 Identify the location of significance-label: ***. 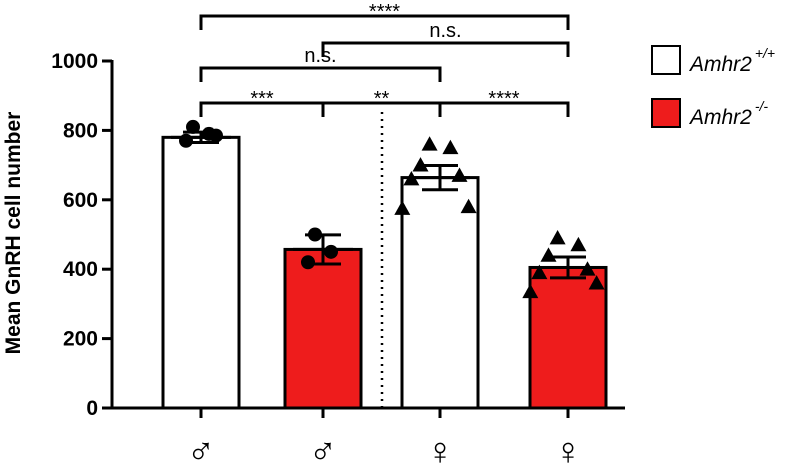
(262, 99).